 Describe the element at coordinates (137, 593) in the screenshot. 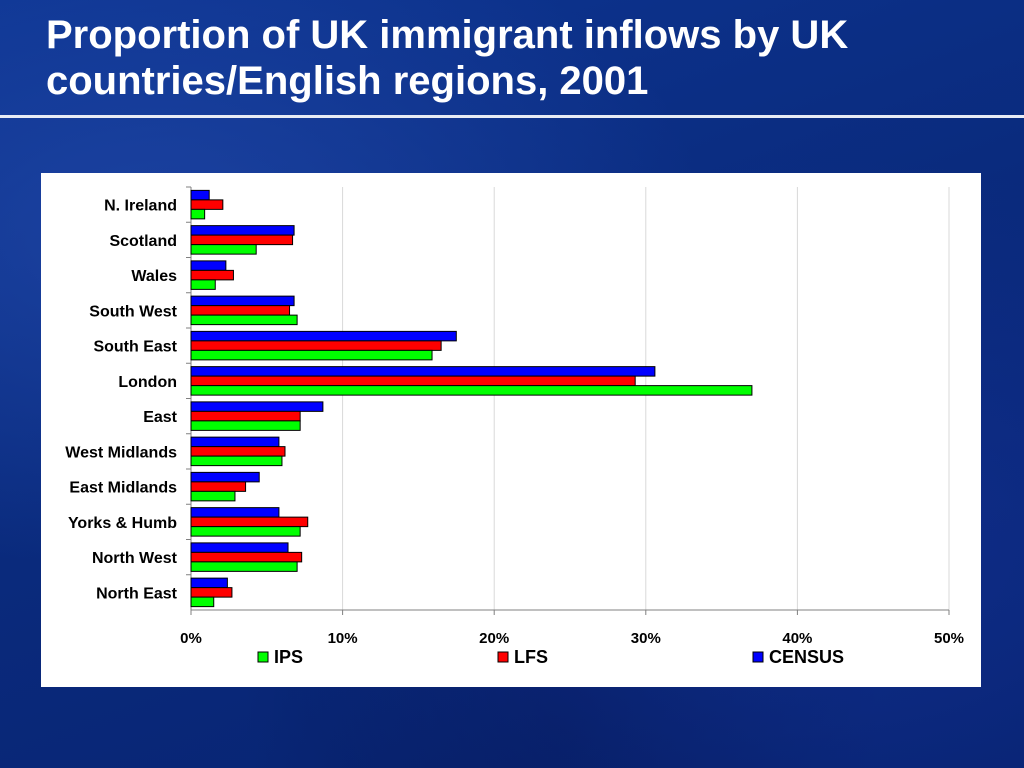

I see `category-label: North East` at that location.